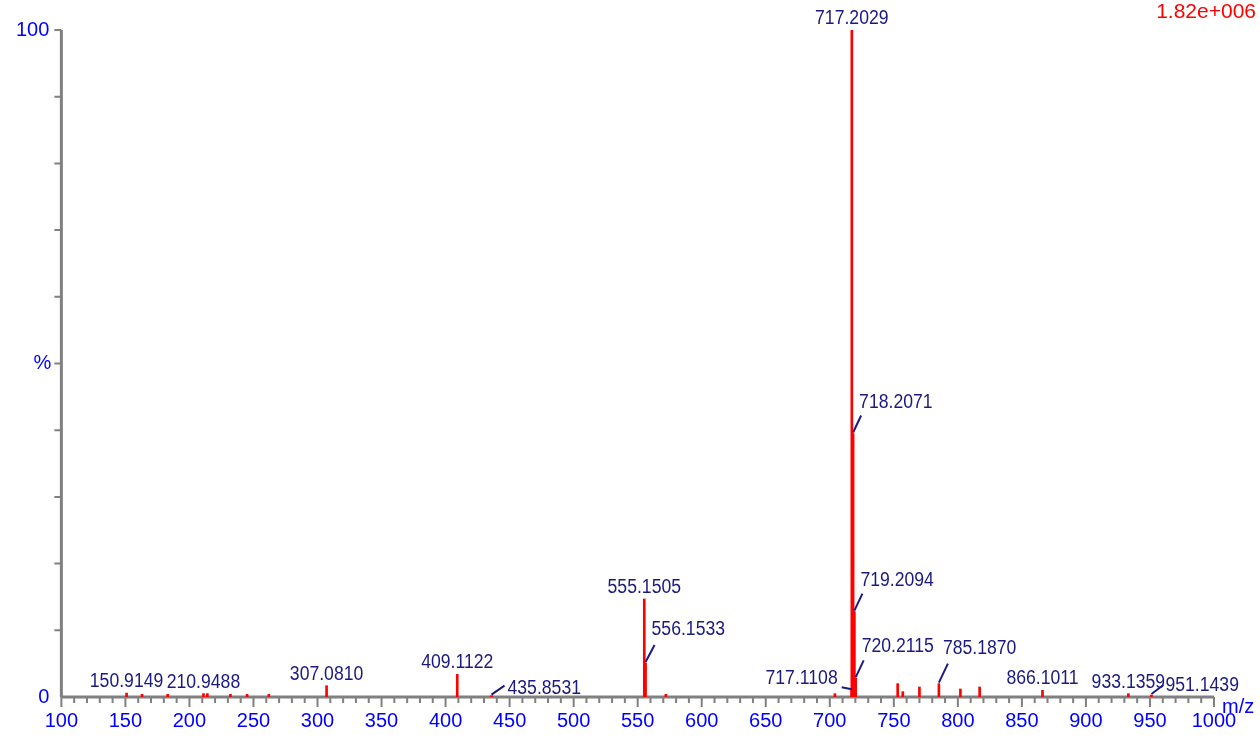  What do you see at coordinates (766, 719) in the screenshot?
I see `x-tick-label: 650` at bounding box center [766, 719].